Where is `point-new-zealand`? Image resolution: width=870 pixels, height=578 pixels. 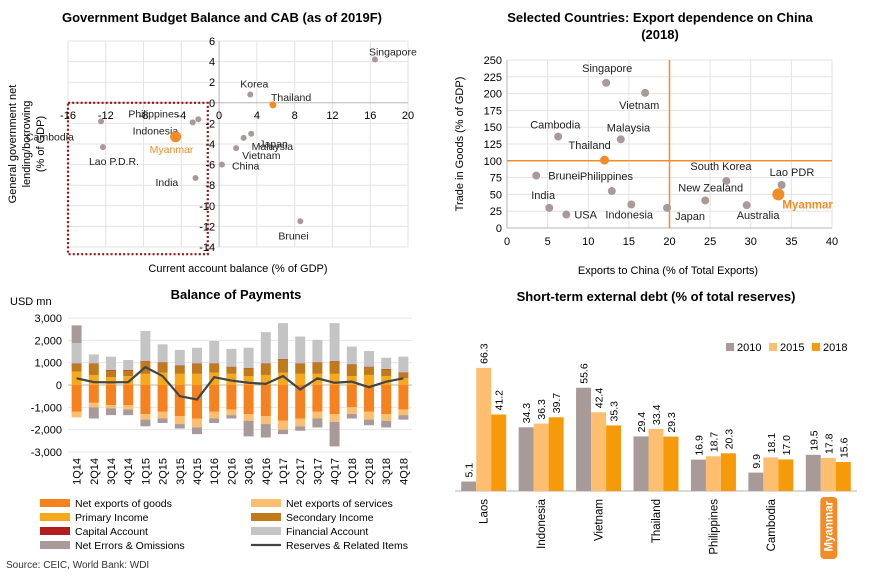 point-new-zealand is located at coordinates (705, 200).